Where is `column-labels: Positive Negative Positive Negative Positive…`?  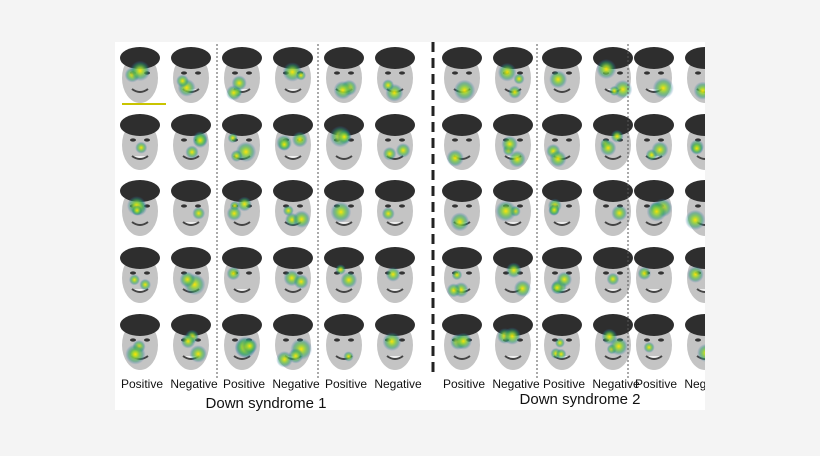
column-labels: Positive Negative Positive Negative Positive… is located at coordinates (413, 384).